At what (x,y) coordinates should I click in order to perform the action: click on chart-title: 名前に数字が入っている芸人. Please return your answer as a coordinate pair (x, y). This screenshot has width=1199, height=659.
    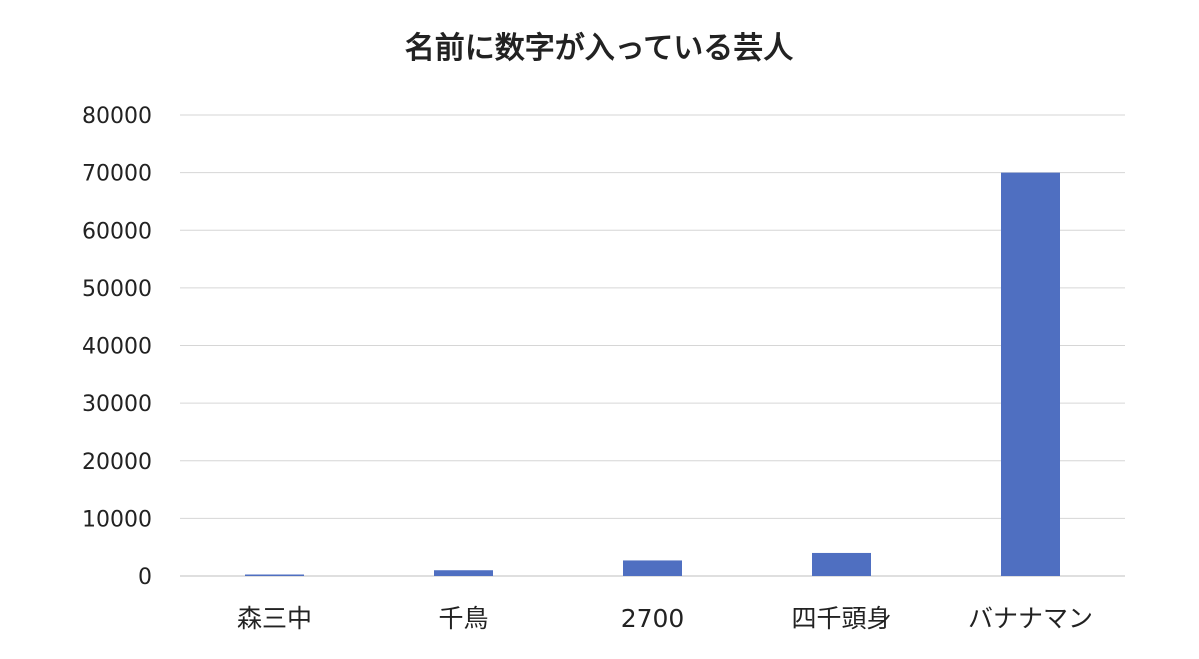
    Looking at the image, I should click on (599, 48).